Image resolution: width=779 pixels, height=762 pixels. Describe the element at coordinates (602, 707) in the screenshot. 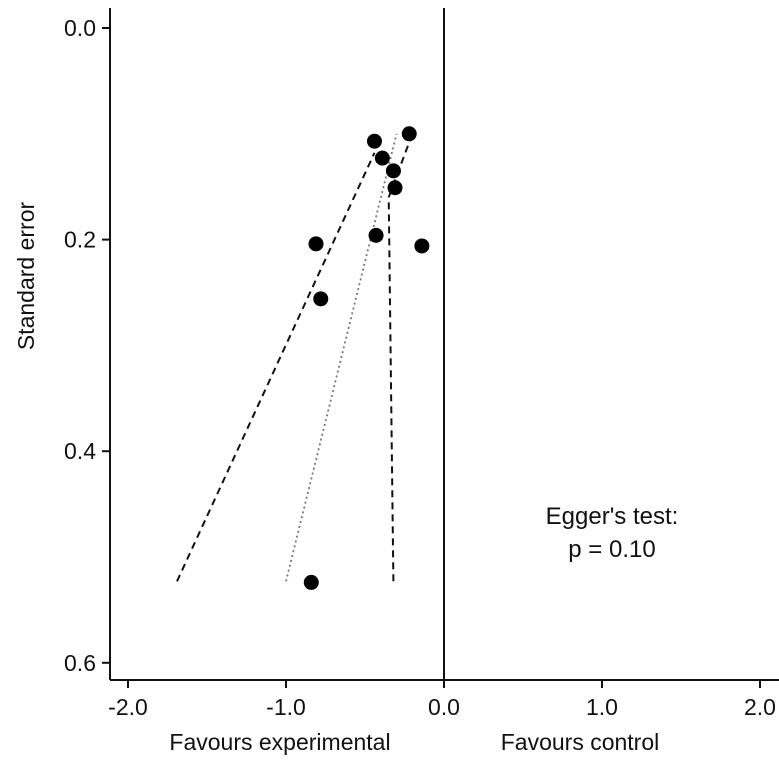

I see `x-tick-label: 1.0` at that location.